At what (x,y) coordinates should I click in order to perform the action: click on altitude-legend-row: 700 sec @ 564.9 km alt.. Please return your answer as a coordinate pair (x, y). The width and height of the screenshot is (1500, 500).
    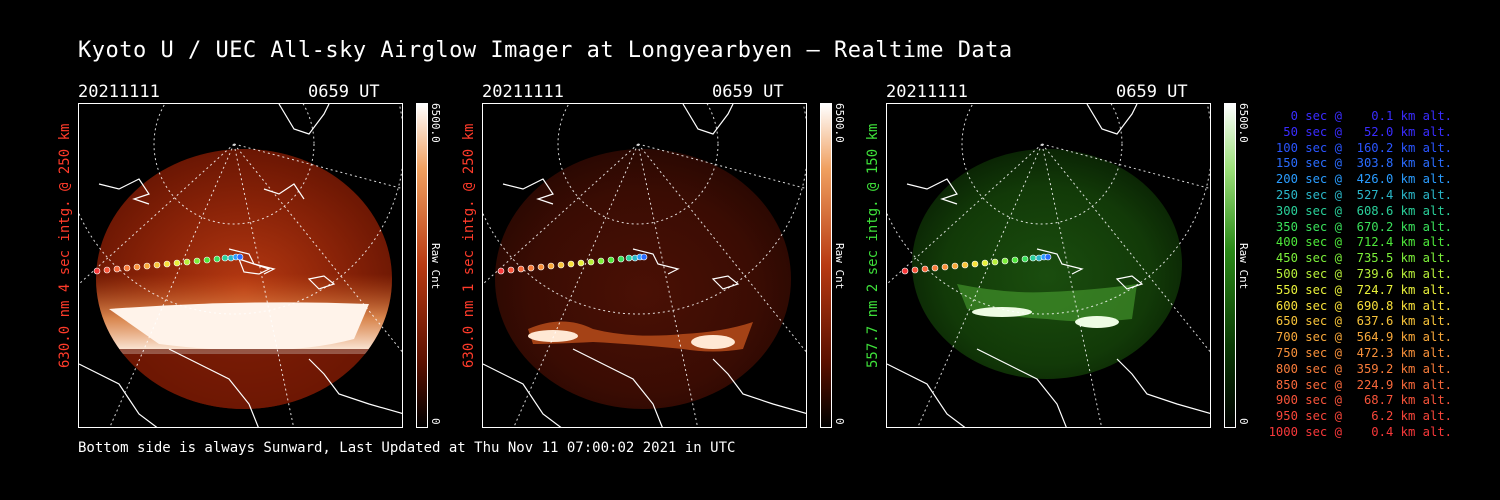
    Looking at the image, I should click on (1360, 337).